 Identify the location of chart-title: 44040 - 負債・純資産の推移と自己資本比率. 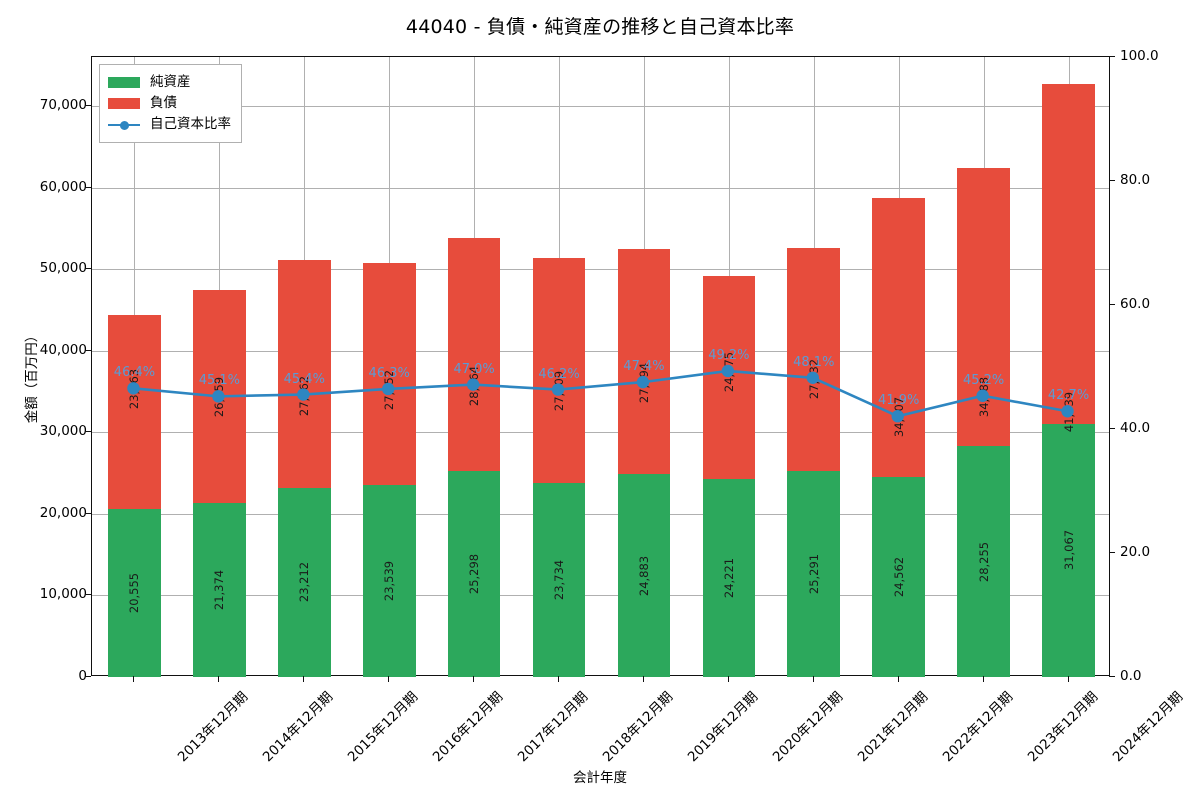
(600, 27).